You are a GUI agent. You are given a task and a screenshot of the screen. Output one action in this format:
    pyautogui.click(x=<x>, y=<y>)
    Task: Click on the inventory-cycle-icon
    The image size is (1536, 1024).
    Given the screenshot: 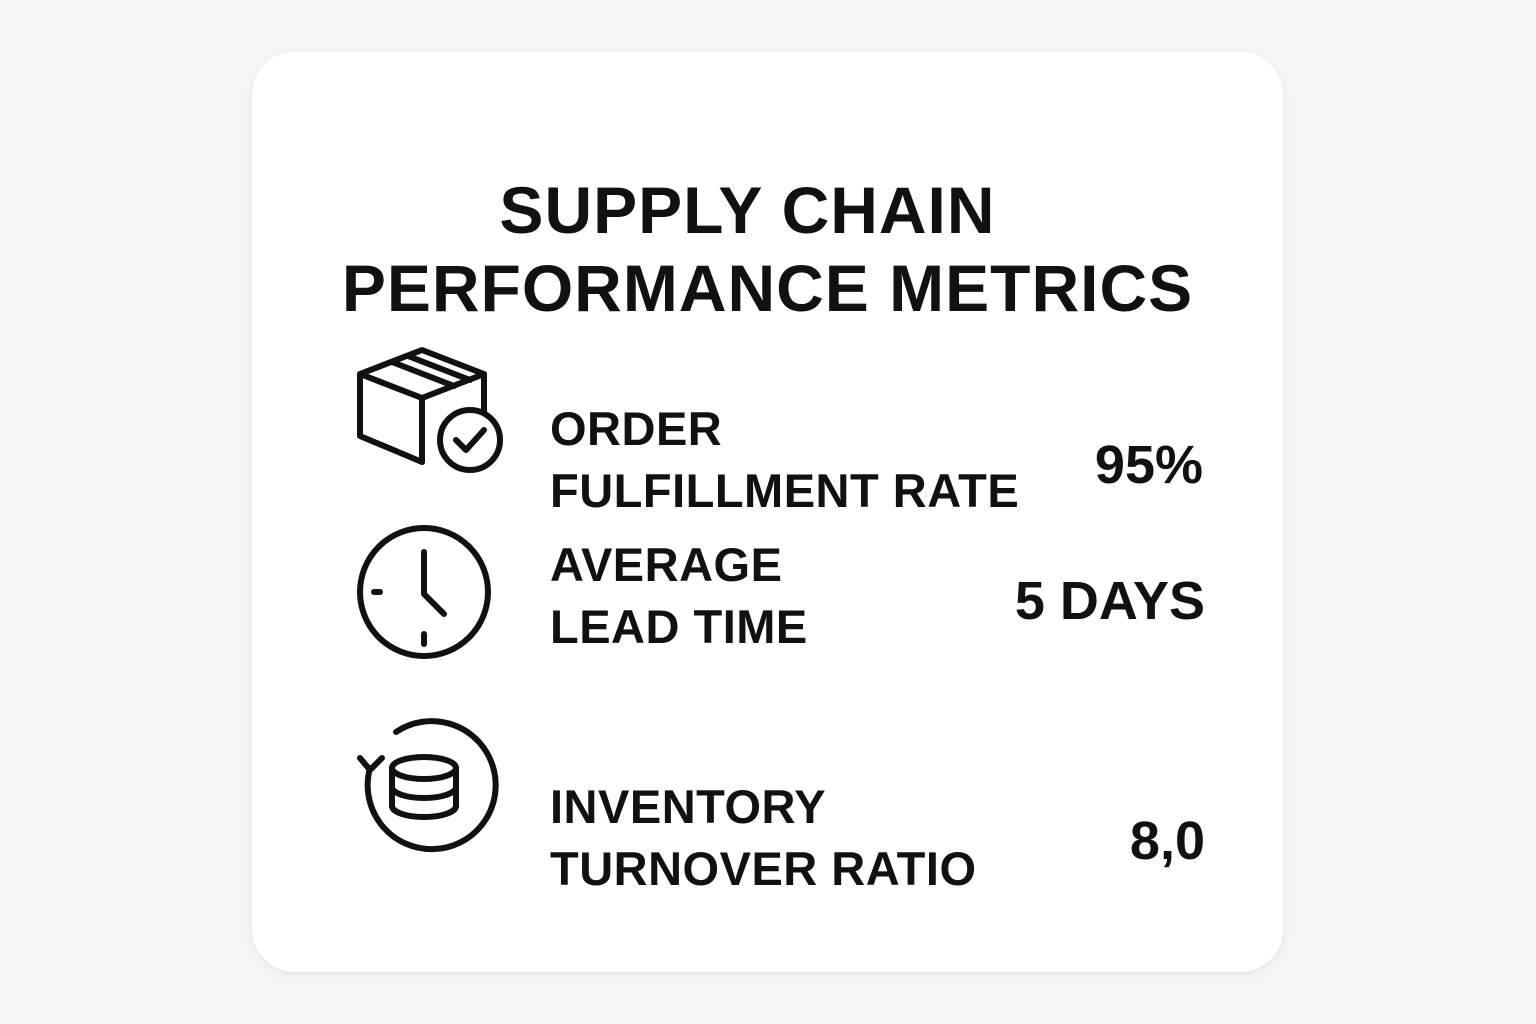 What is the action you would take?
    pyautogui.click(x=428, y=785)
    